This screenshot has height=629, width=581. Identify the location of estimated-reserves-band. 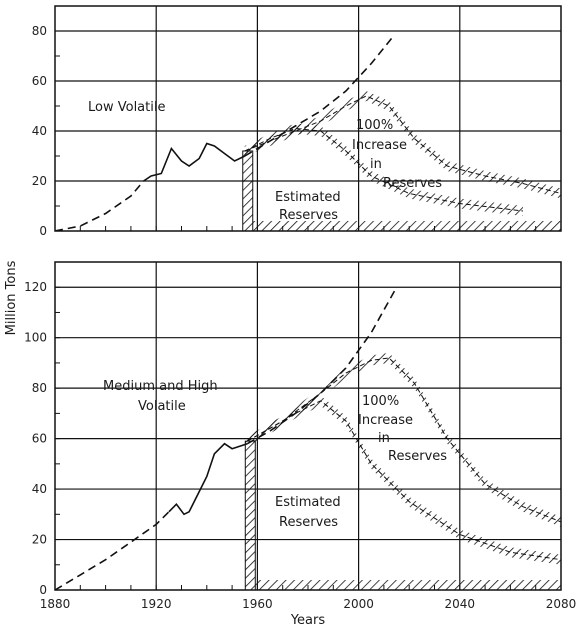
(384, 169).